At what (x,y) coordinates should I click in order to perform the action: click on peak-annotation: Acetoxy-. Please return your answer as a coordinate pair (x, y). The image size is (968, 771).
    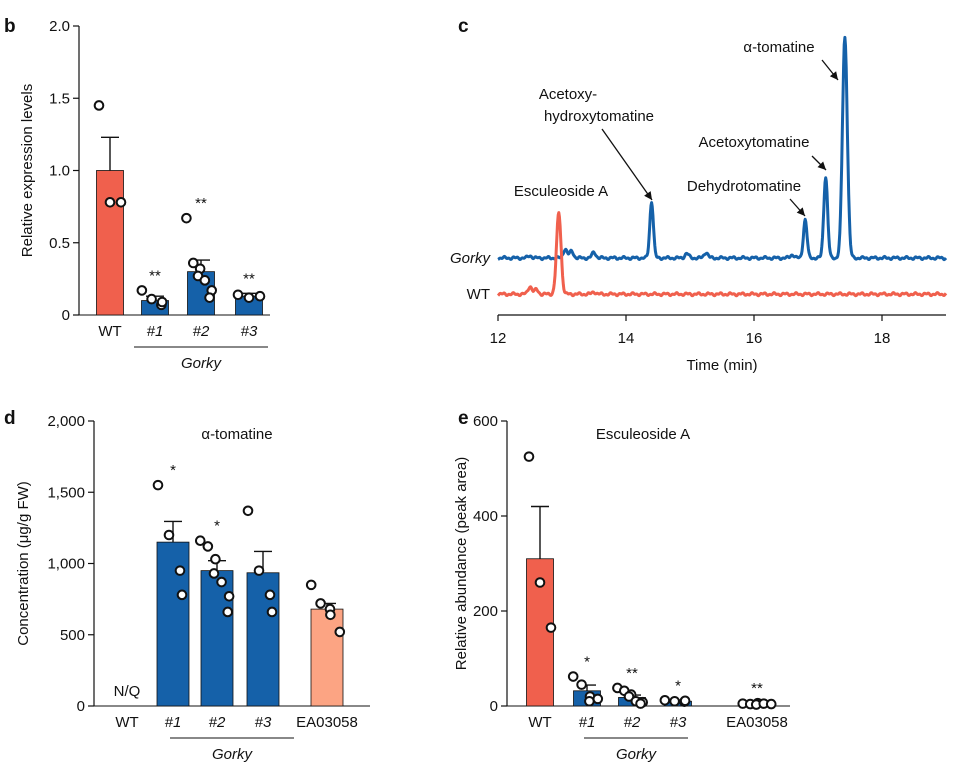
    Looking at the image, I should click on (568, 94).